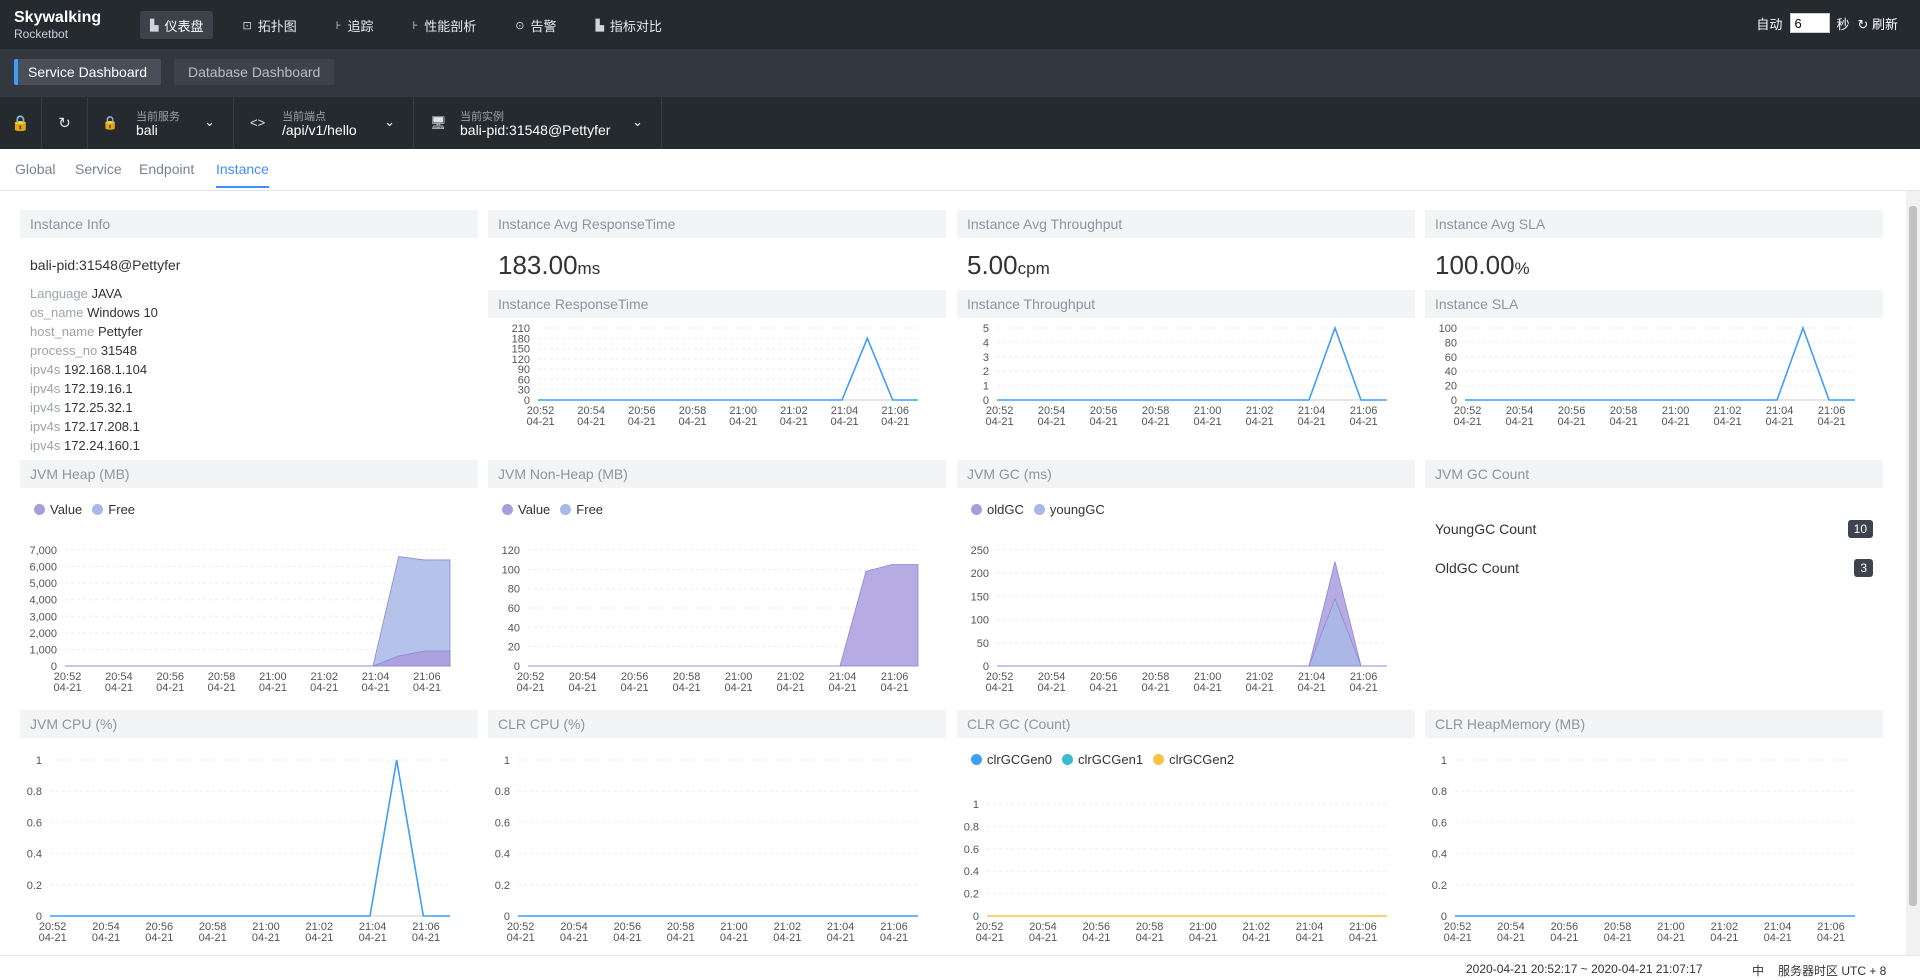 Image resolution: width=1920 pixels, height=980 pixels. I want to click on logo-text: Skywalking, so click(58, 17).